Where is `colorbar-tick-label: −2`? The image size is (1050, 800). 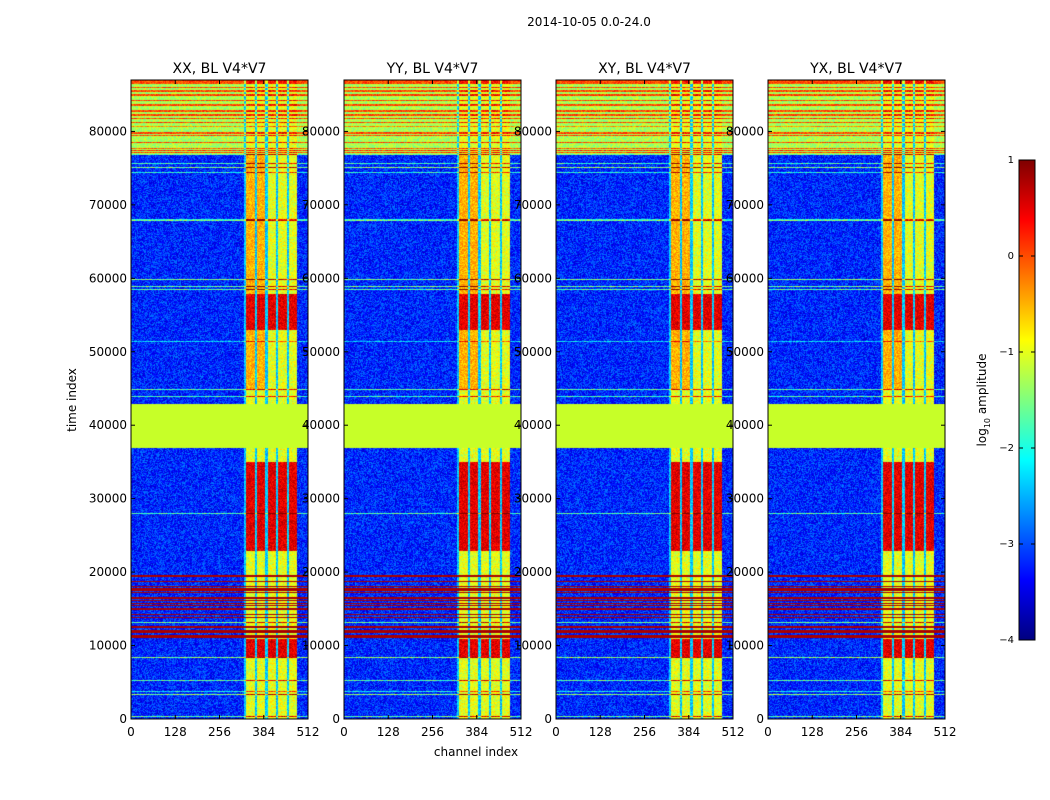
colorbar-tick-label: −2 is located at coordinates (1006, 448).